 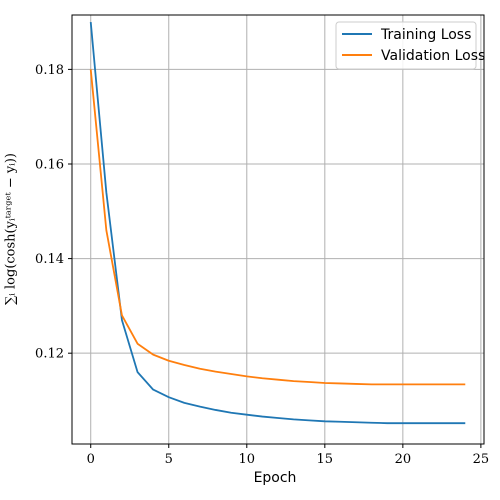 I want to click on x-tick-label: 10, so click(x=247, y=459).